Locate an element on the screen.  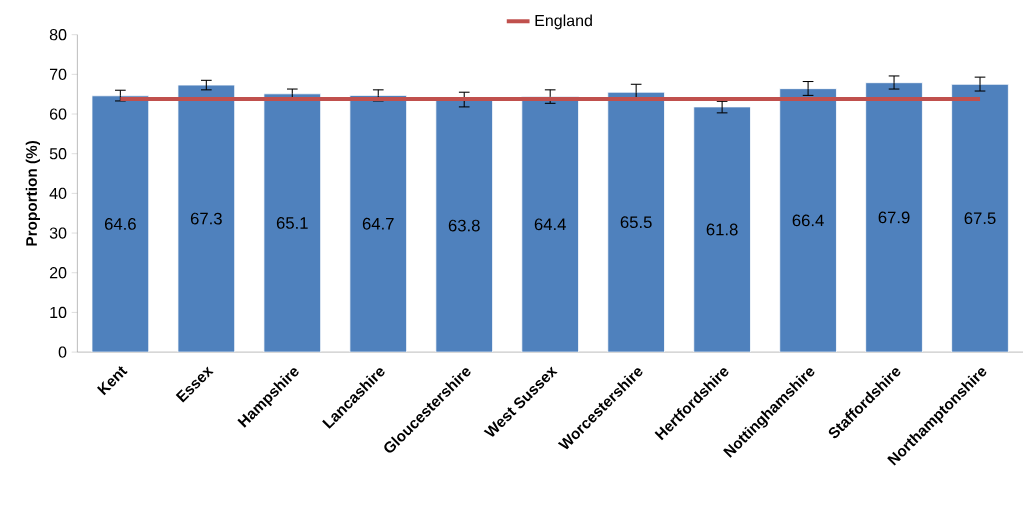
data-label: 64.4 is located at coordinates (550, 224).